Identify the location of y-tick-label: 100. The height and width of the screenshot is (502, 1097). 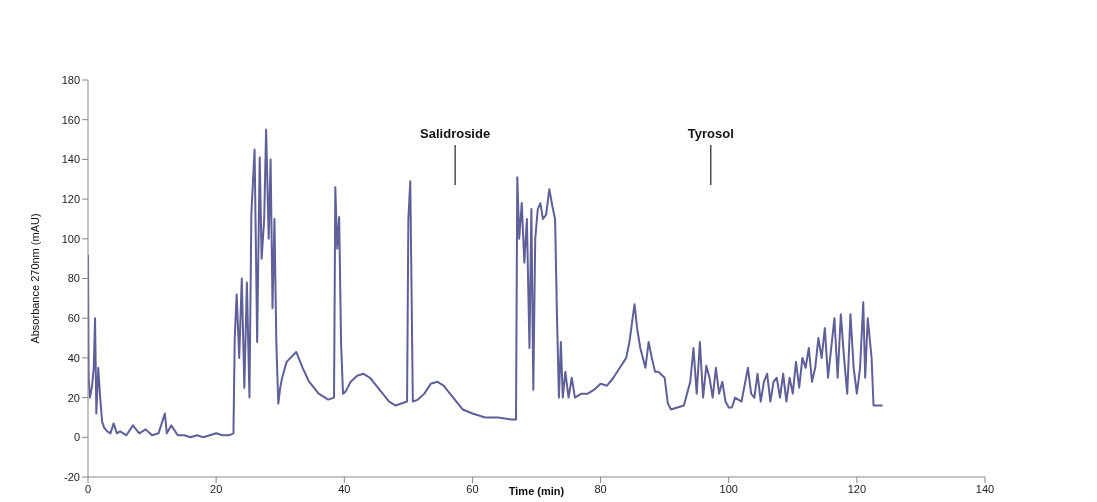
(70, 238).